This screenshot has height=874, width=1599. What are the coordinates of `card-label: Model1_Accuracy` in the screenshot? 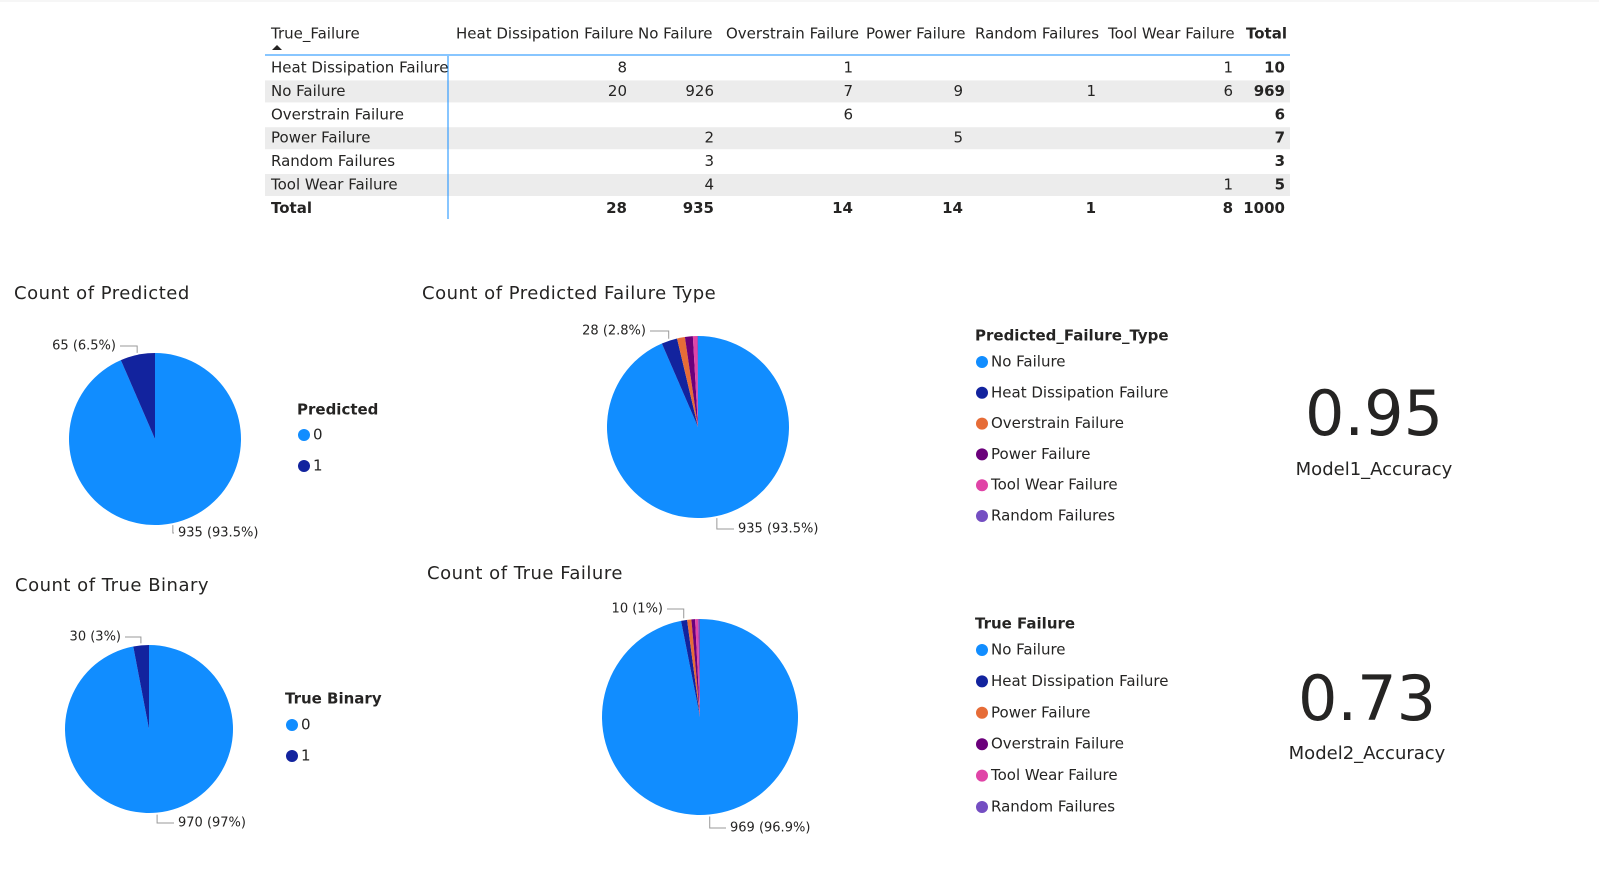 It's located at (1374, 469).